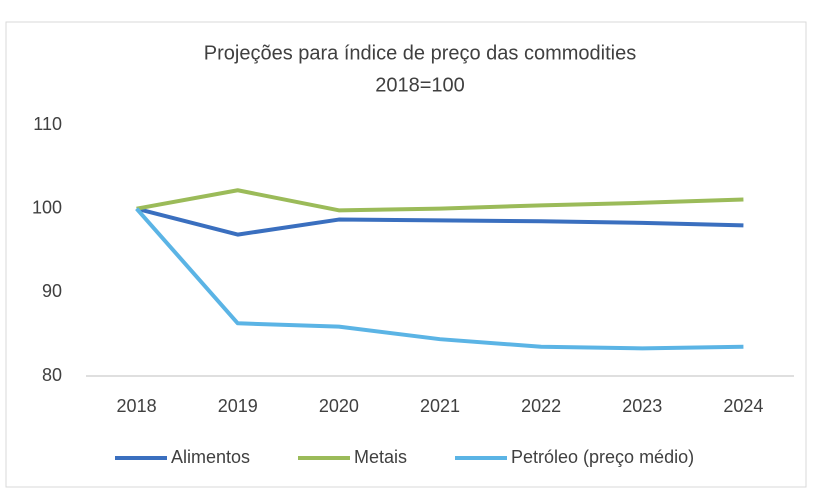 This screenshot has height=495, width=815. Describe the element at coordinates (380, 457) in the screenshot. I see `legend-label: Metais` at that location.